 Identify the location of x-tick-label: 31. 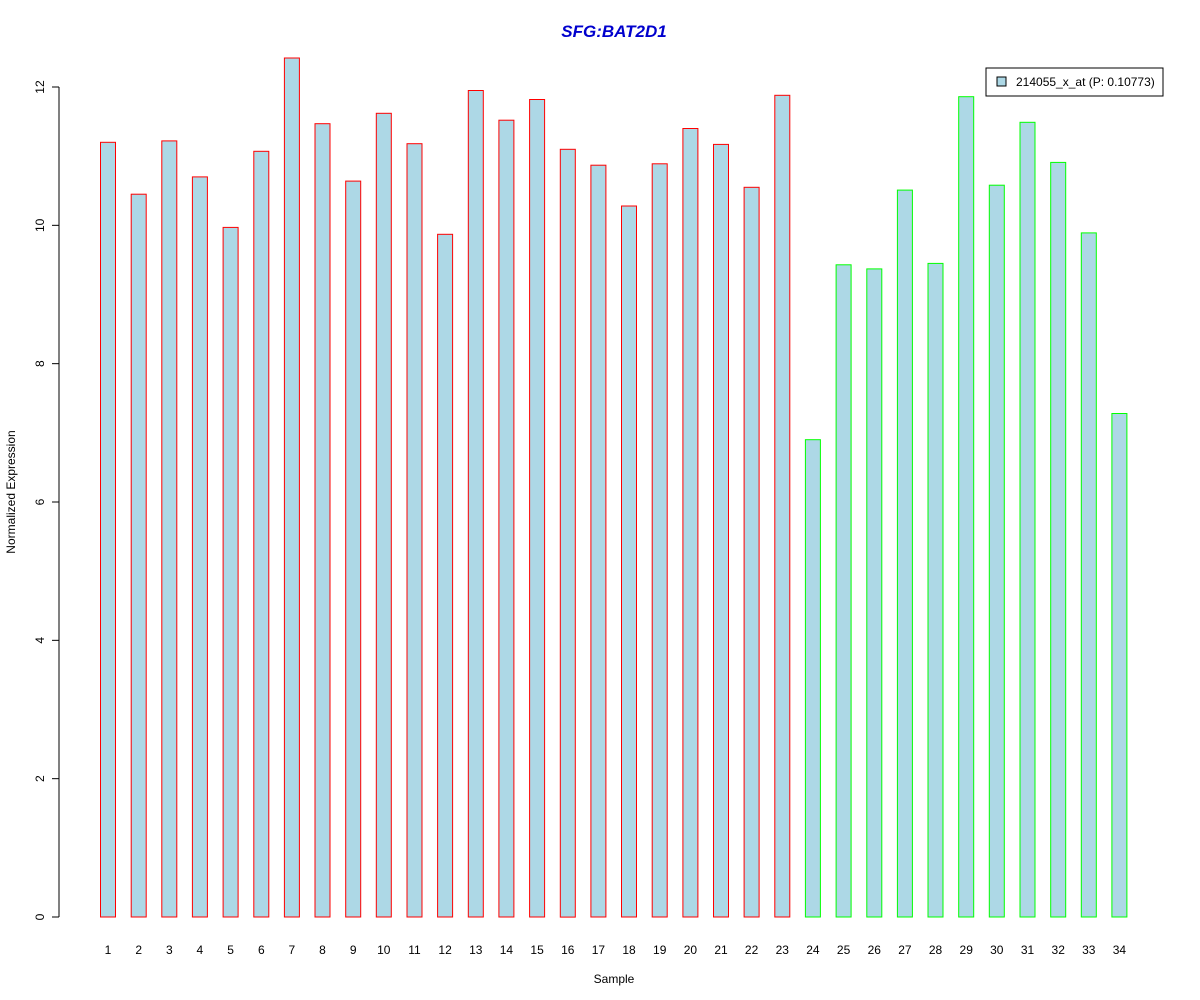
(1028, 950).